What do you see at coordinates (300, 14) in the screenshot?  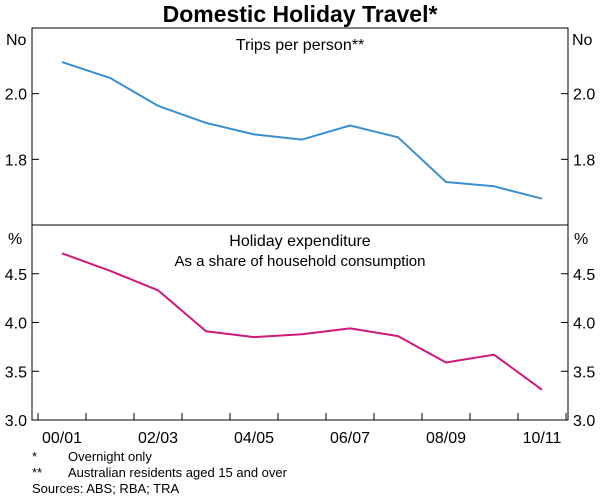 I see `chart-title: Domestic Holiday Travel*` at bounding box center [300, 14].